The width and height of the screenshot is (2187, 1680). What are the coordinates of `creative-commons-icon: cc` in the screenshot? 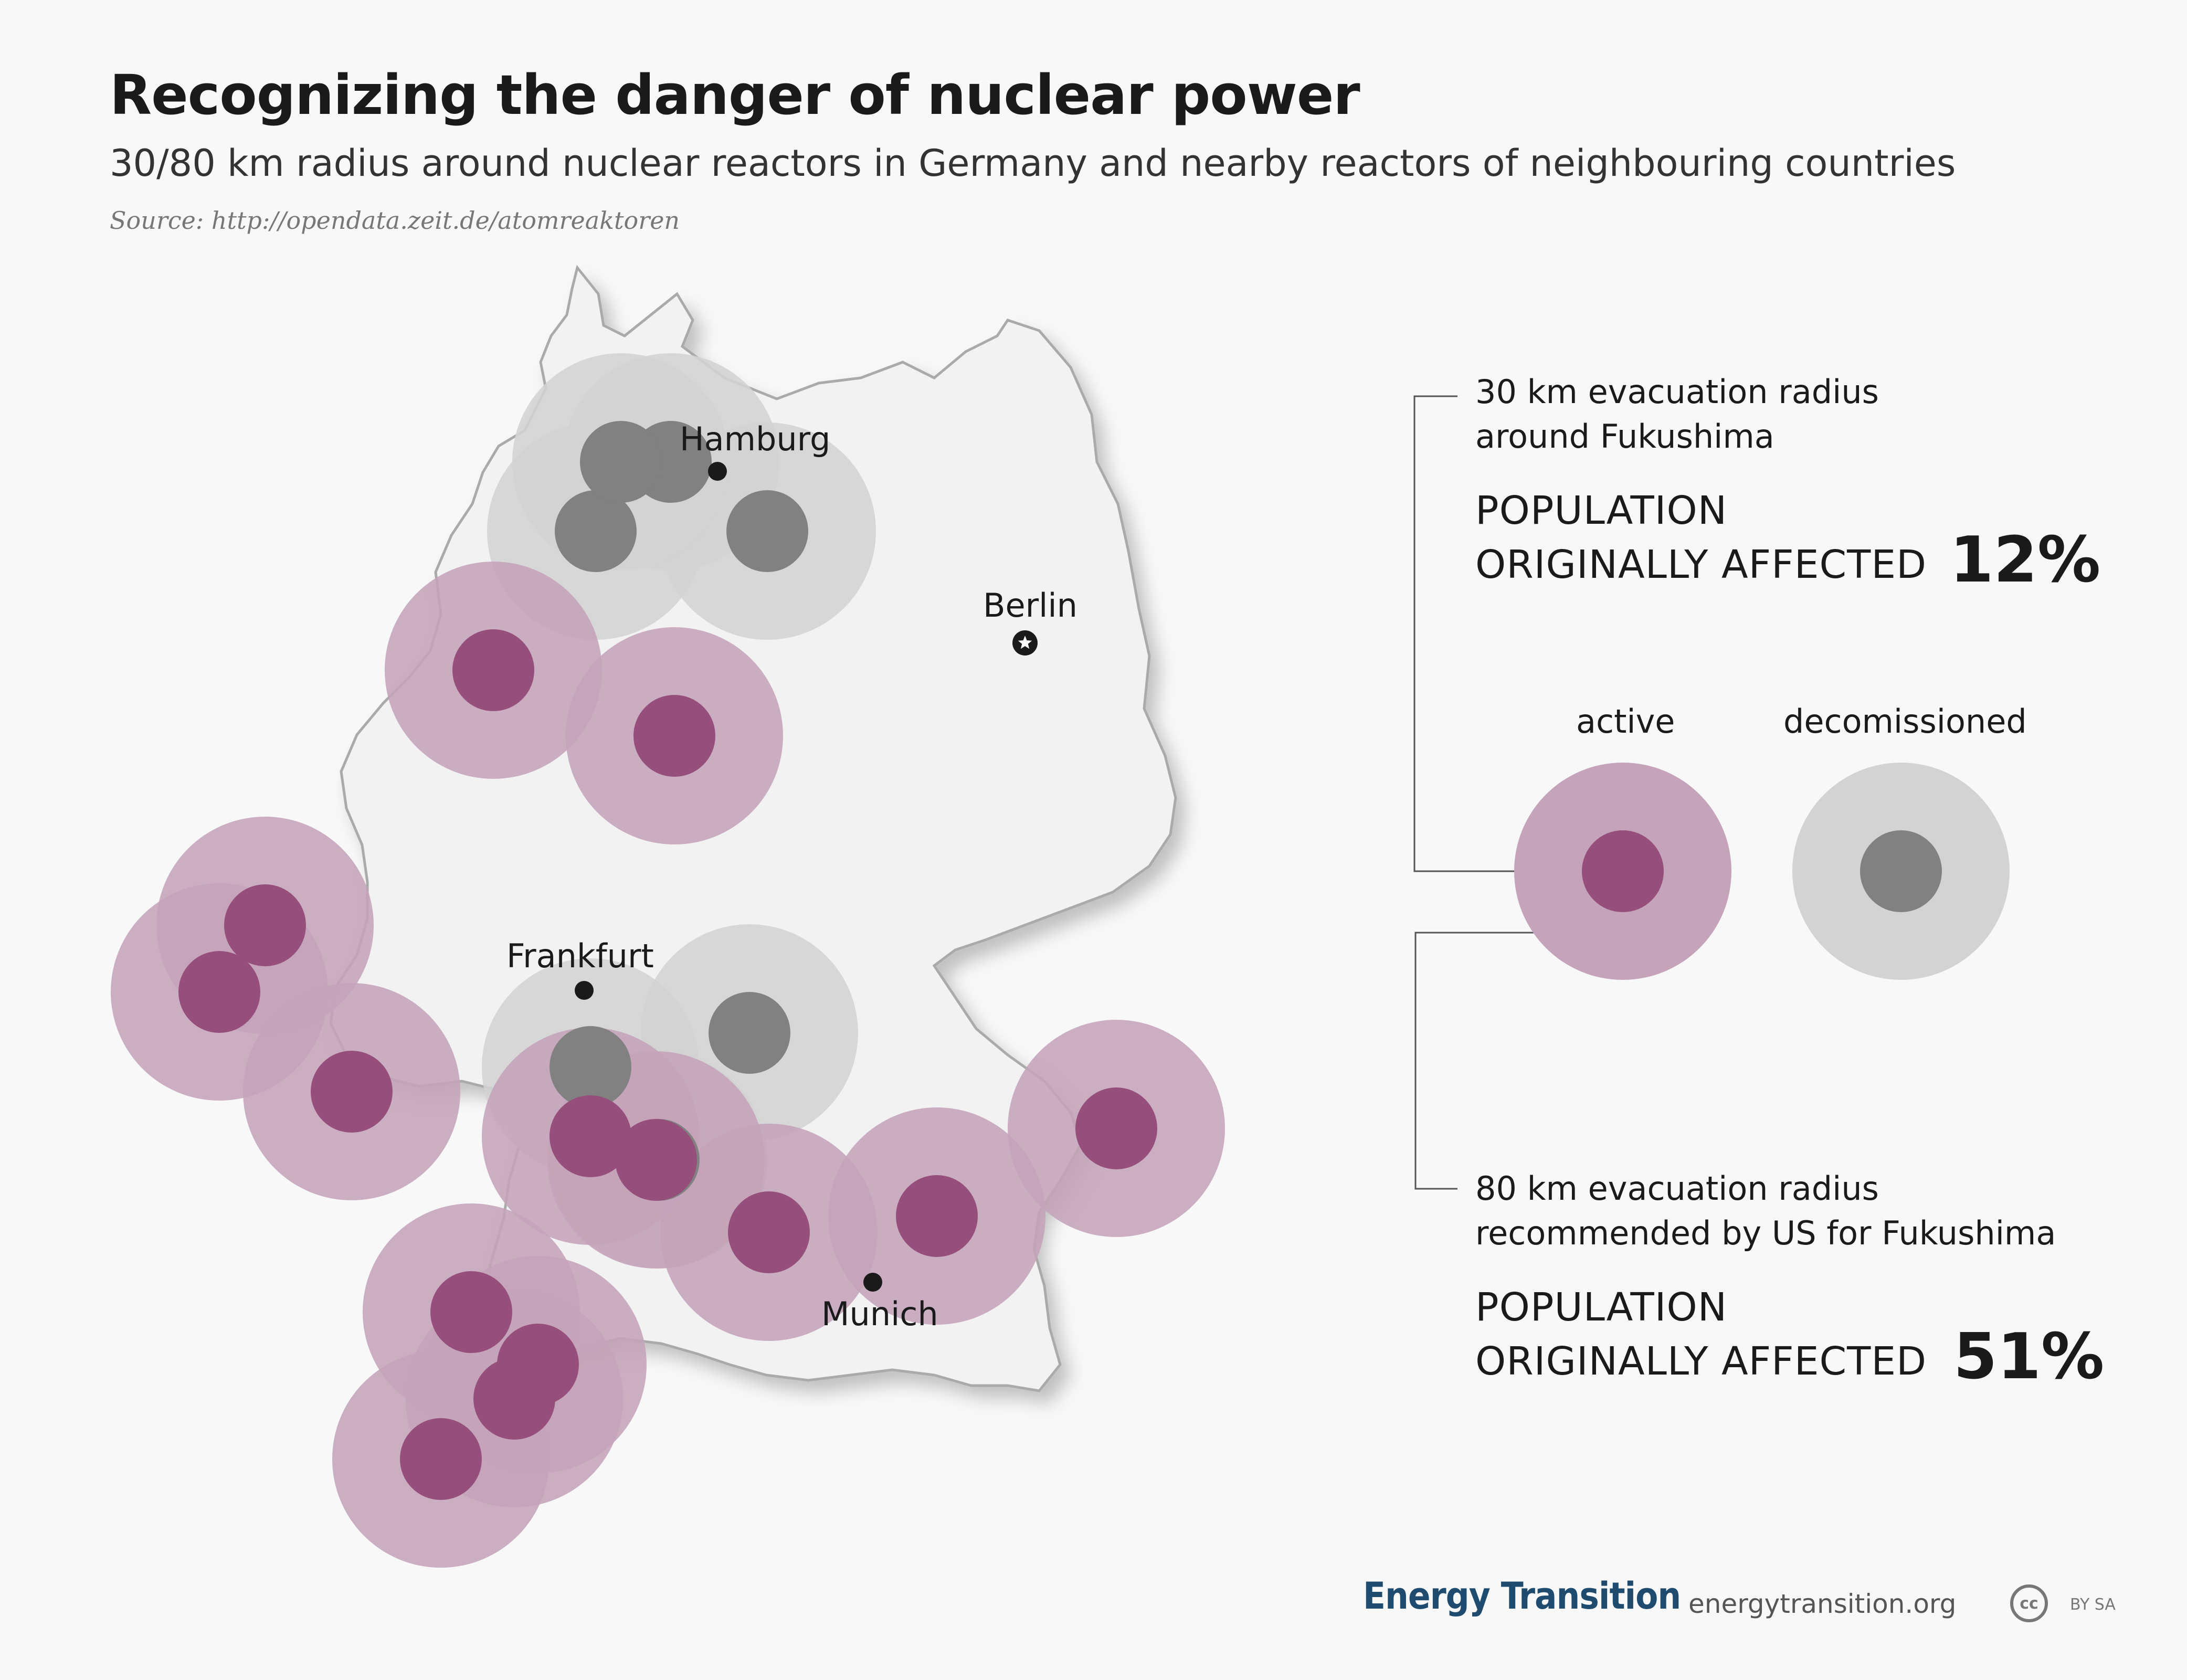 It's located at (2029, 1603).